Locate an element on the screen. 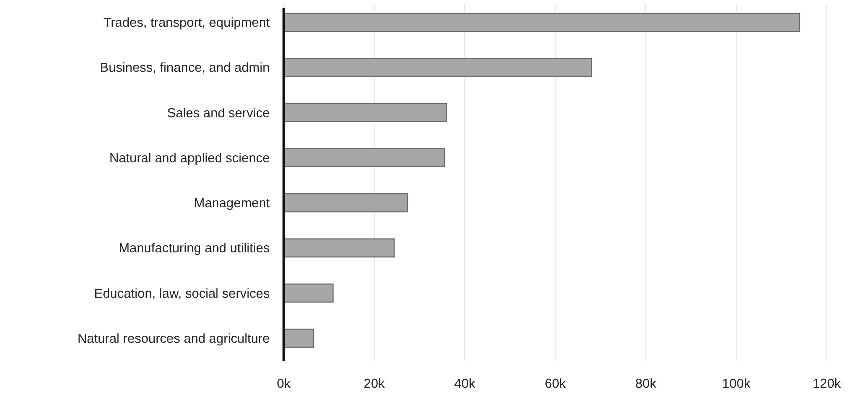 The height and width of the screenshot is (403, 853). x-tick-label: 100k is located at coordinates (737, 383).